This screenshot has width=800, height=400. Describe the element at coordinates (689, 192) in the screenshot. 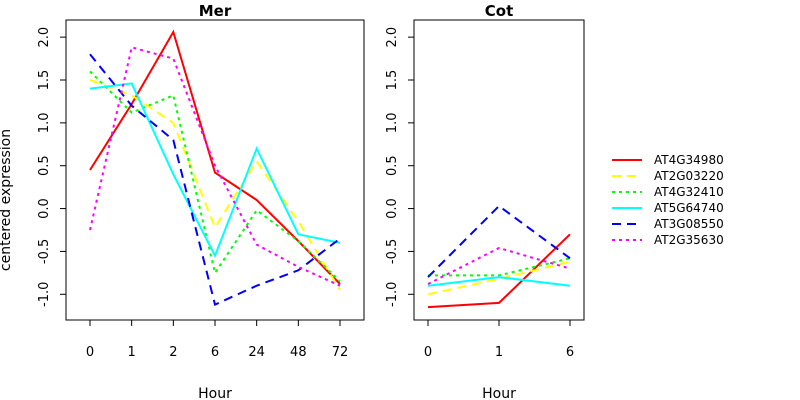

I see `legend-label-at4g32410: AT4G32410` at that location.